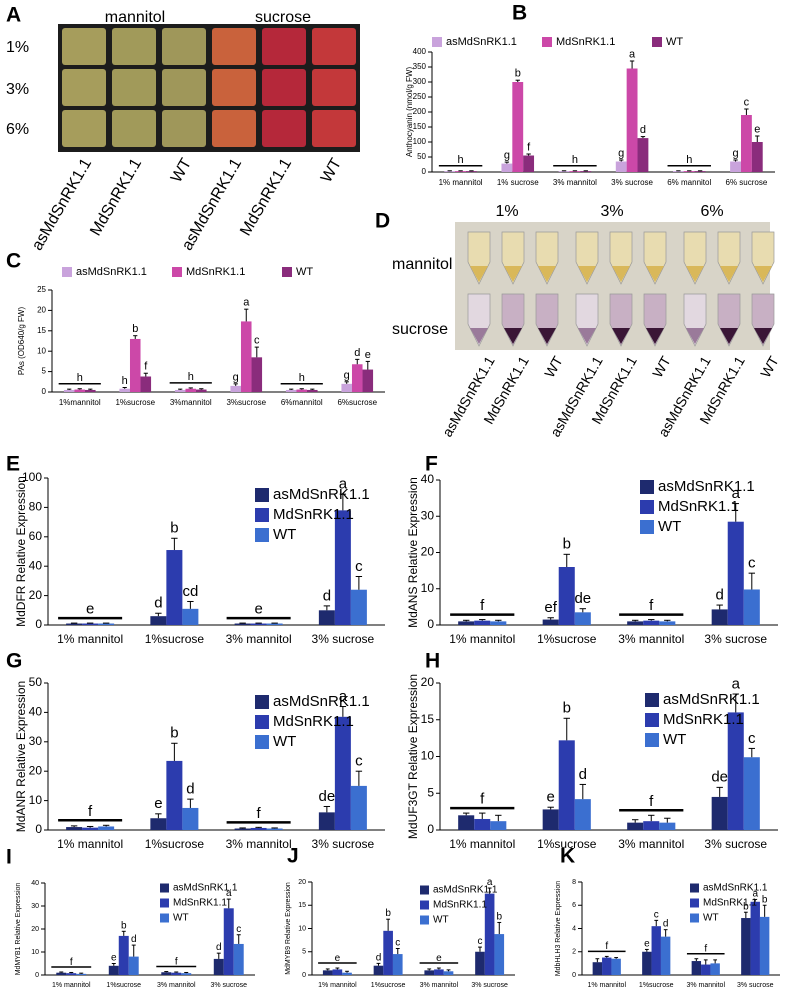 The height and width of the screenshot is (994, 794). What do you see at coordinates (582, 598) in the screenshot?
I see `significance-letter: de` at bounding box center [582, 598].